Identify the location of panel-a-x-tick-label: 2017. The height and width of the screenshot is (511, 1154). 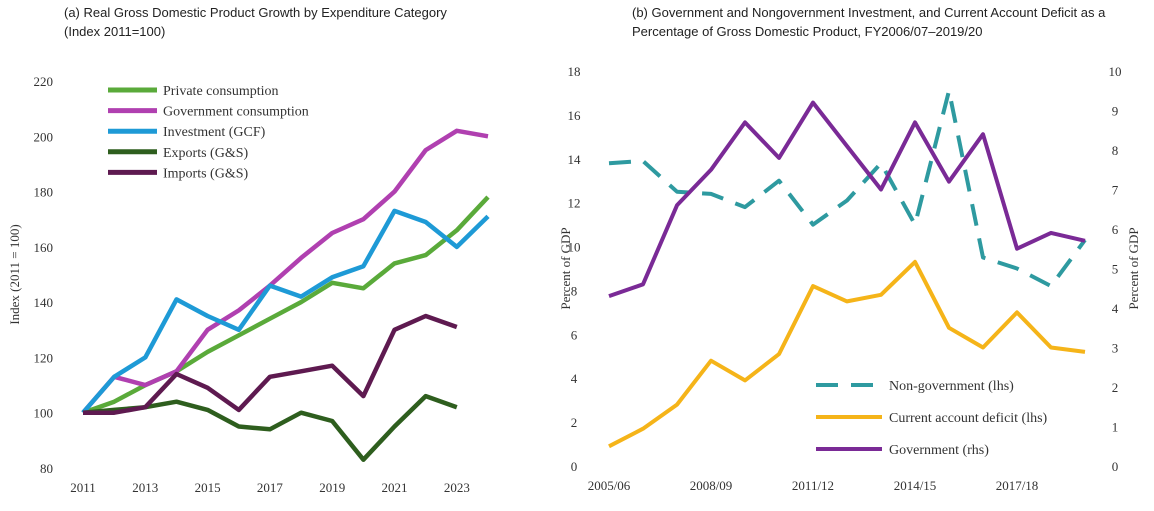
(270, 487).